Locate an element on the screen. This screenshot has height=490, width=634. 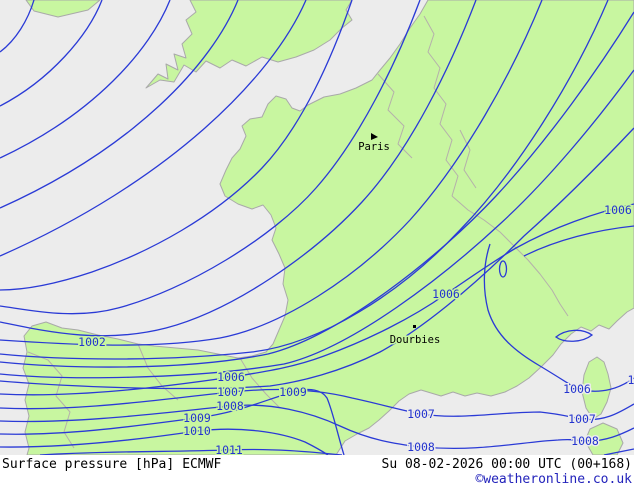
parameter-label: Surface pressure [hPa] is located at coordinates (88, 464).